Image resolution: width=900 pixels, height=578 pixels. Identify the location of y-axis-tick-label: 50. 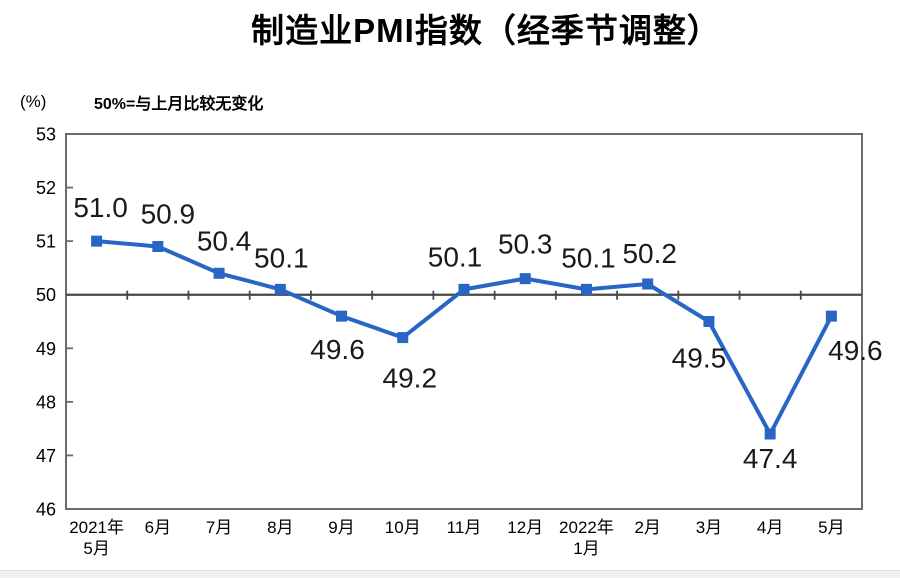
(46, 295).